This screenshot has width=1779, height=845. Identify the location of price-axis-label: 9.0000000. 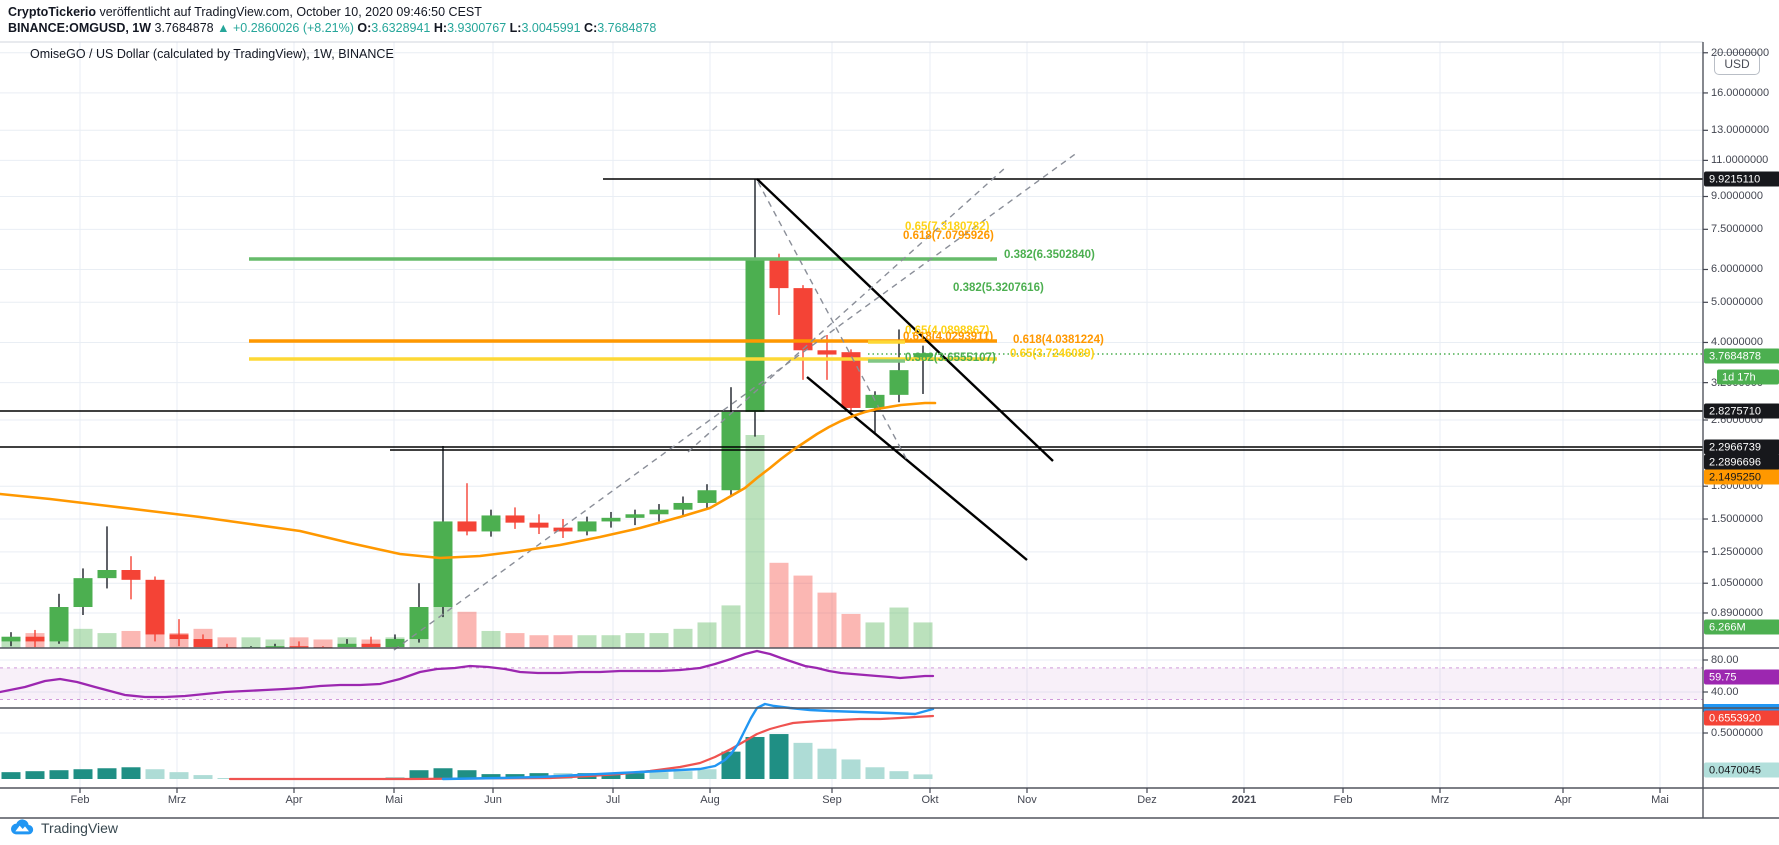
(1737, 196).